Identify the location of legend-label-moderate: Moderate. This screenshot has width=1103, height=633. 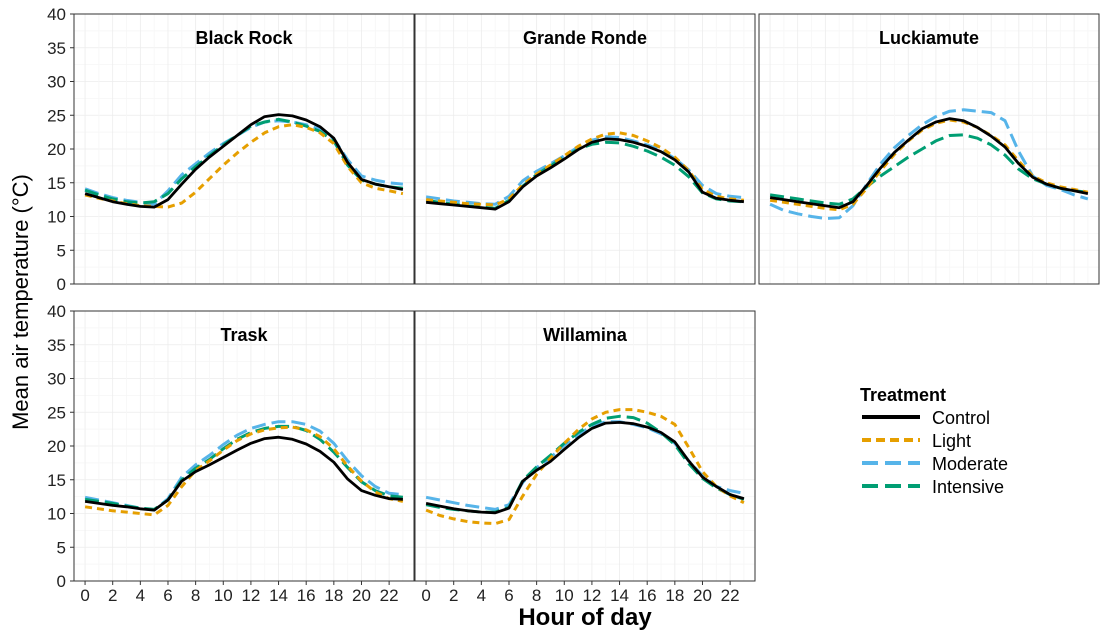
(970, 464).